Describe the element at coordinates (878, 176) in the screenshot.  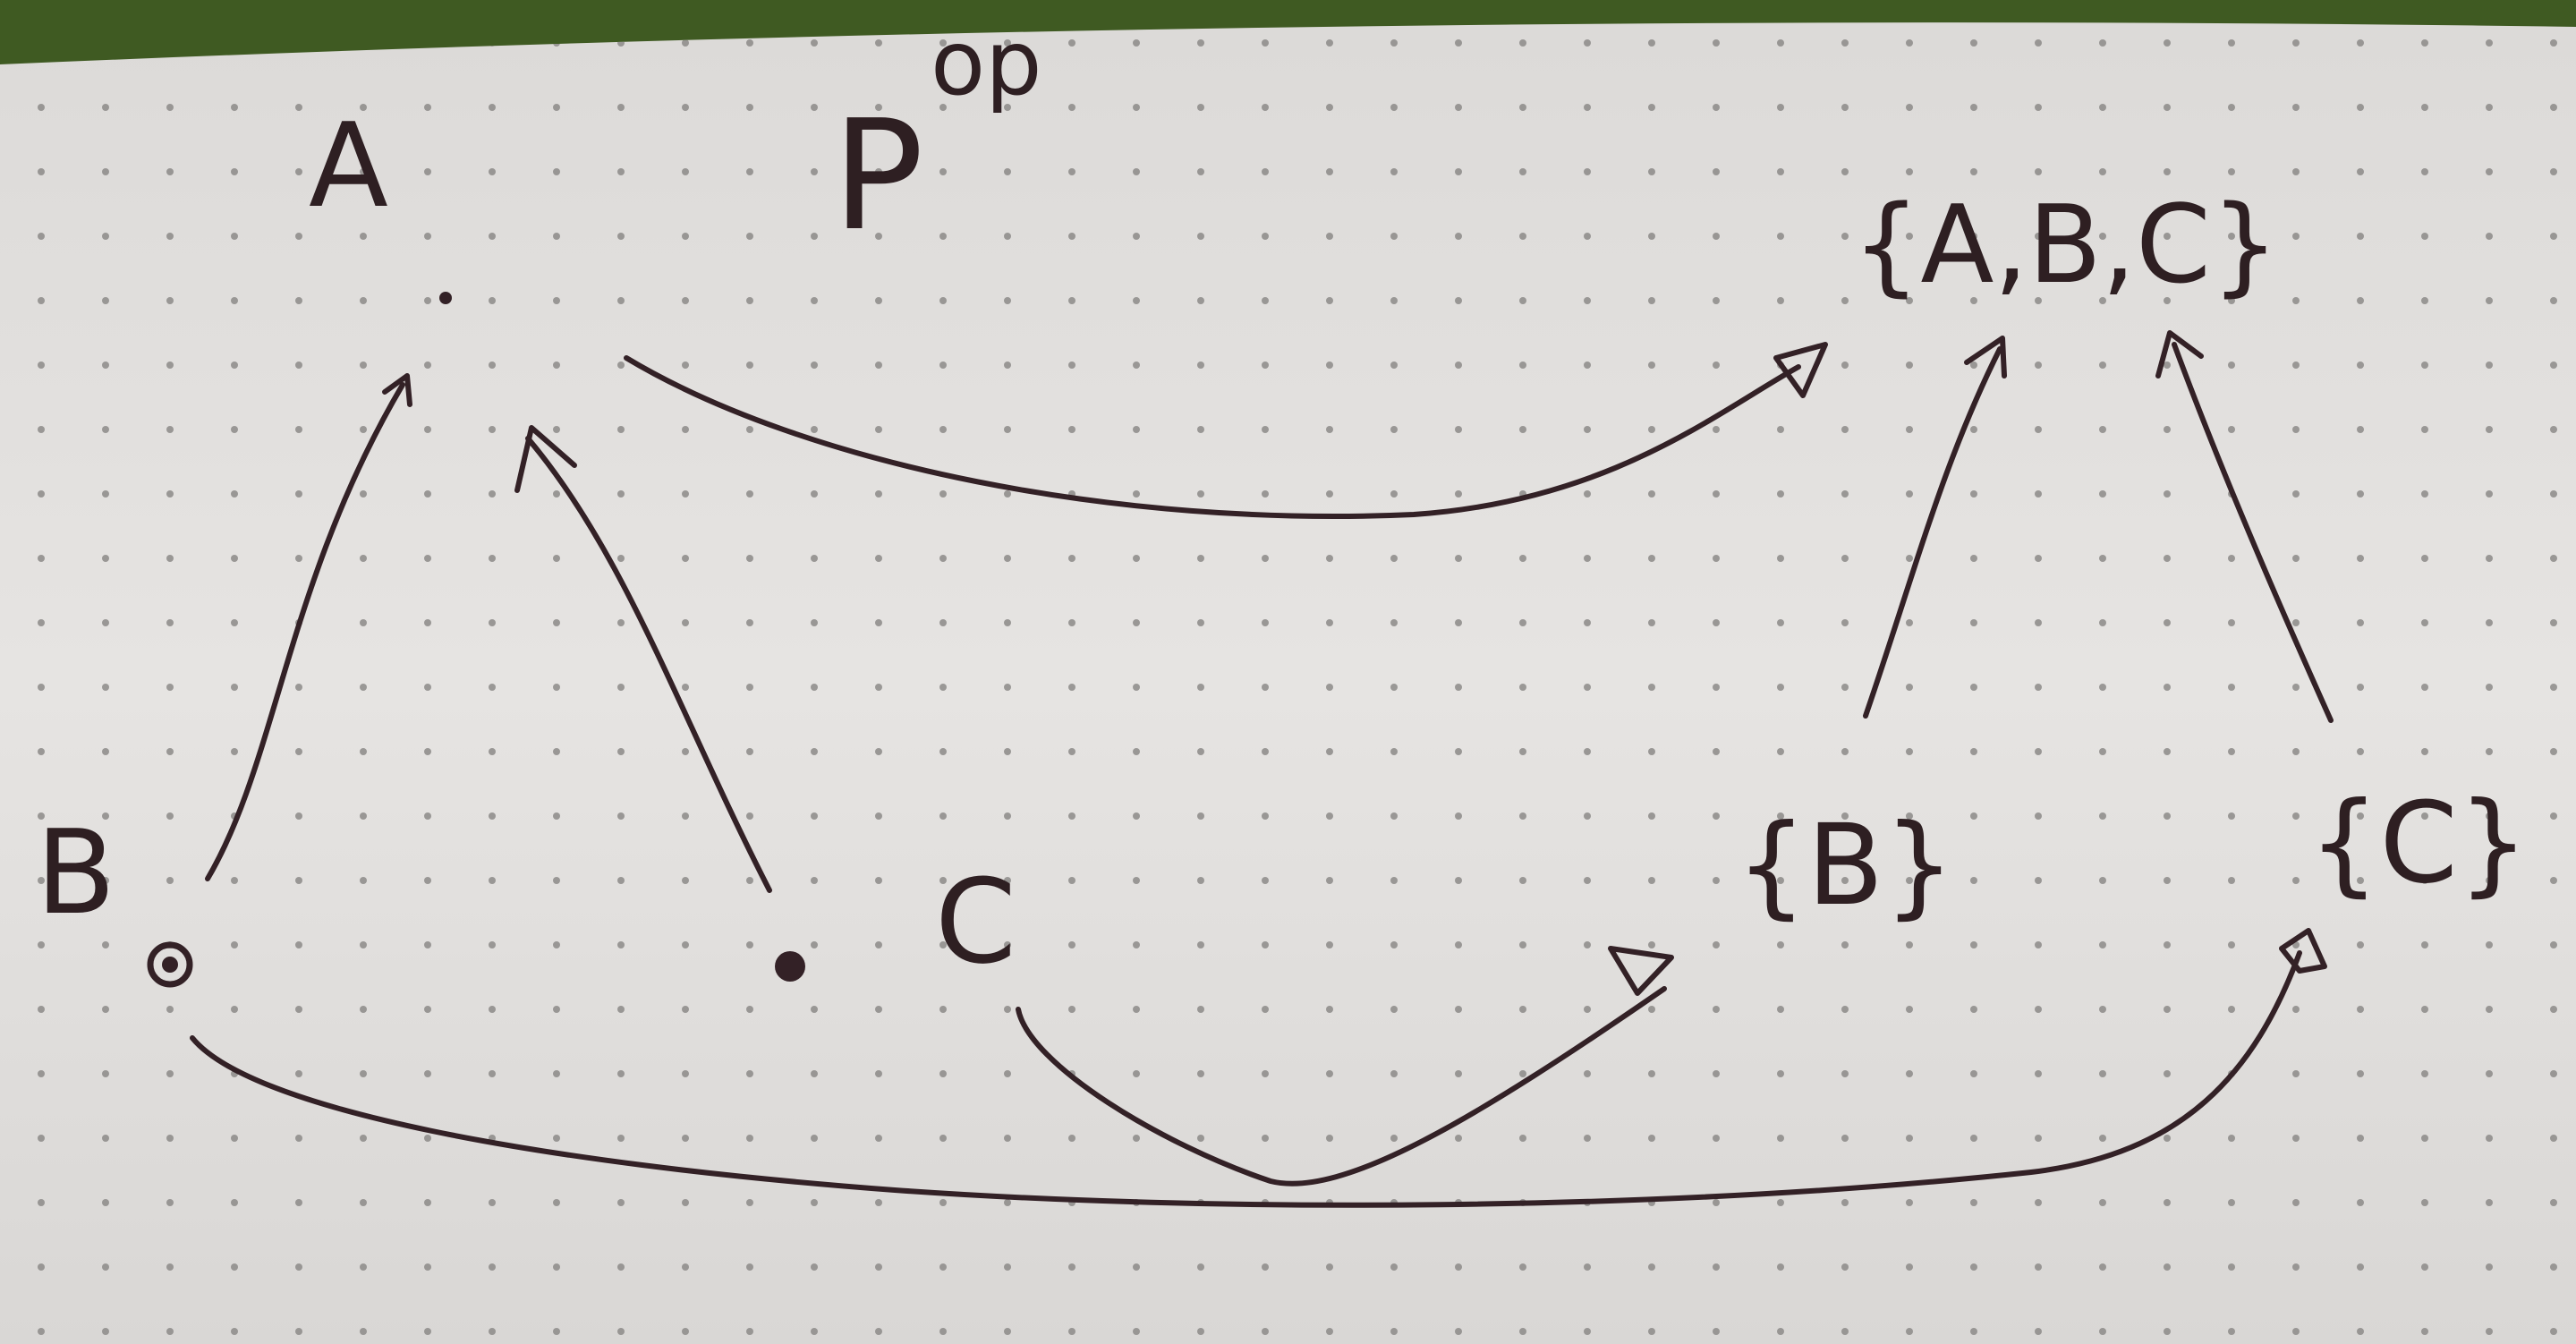
I see `poset-title: P` at that location.